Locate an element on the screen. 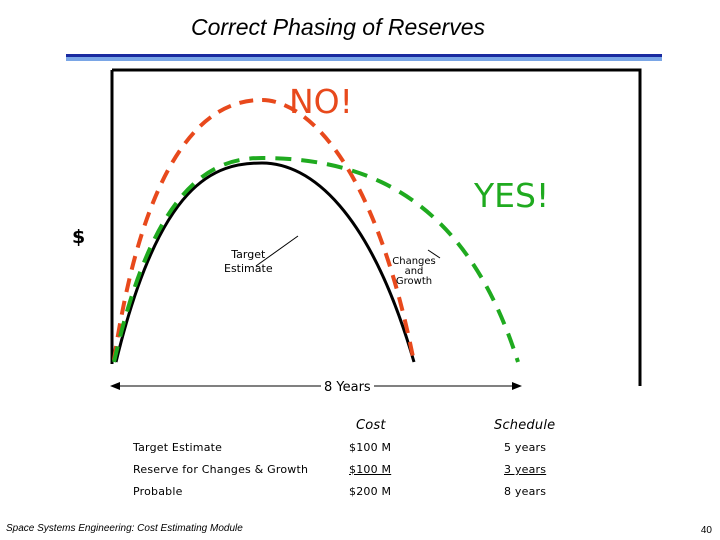 The height and width of the screenshot is (540, 720). row-label: Probable is located at coordinates (158, 491).